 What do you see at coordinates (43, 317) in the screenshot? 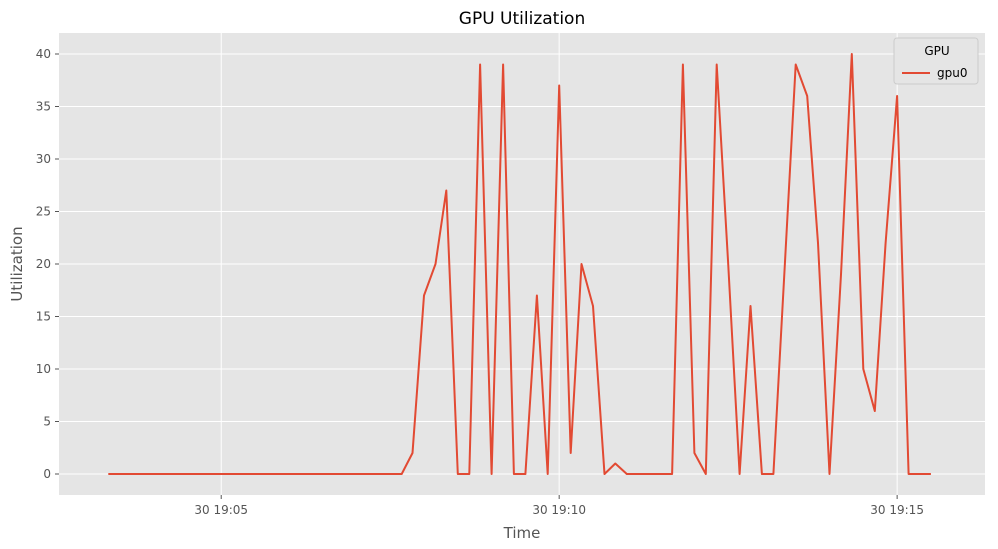
I see `y-tick-label: 15` at bounding box center [43, 317].